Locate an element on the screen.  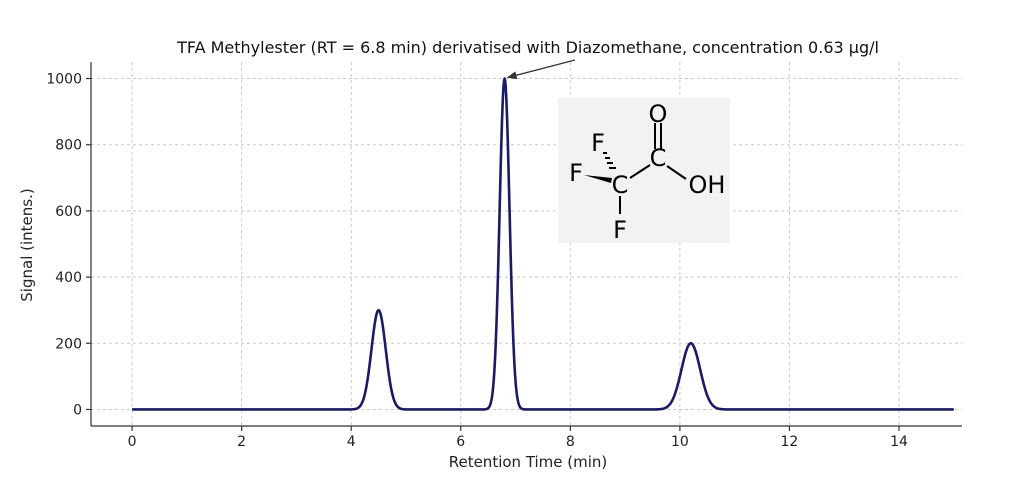
peak-annotation is located at coordinates (541, 69).